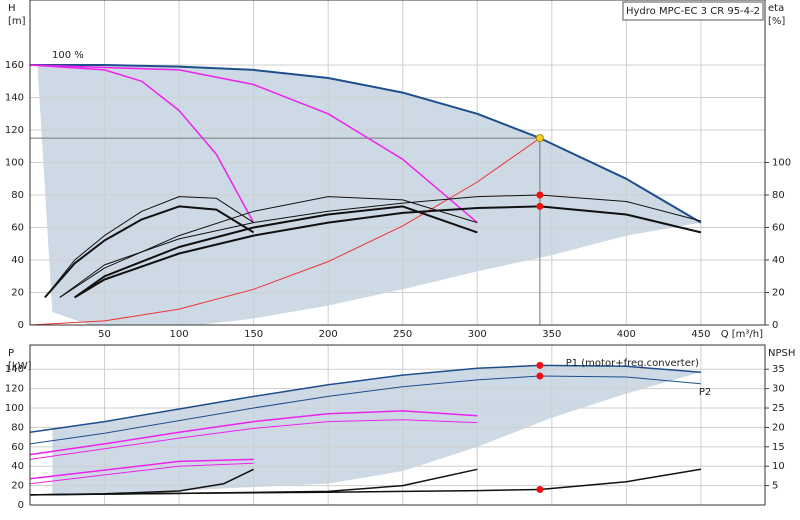  What do you see at coordinates (781, 163) in the screenshot?
I see `y2-tick-label: 100` at bounding box center [781, 163].